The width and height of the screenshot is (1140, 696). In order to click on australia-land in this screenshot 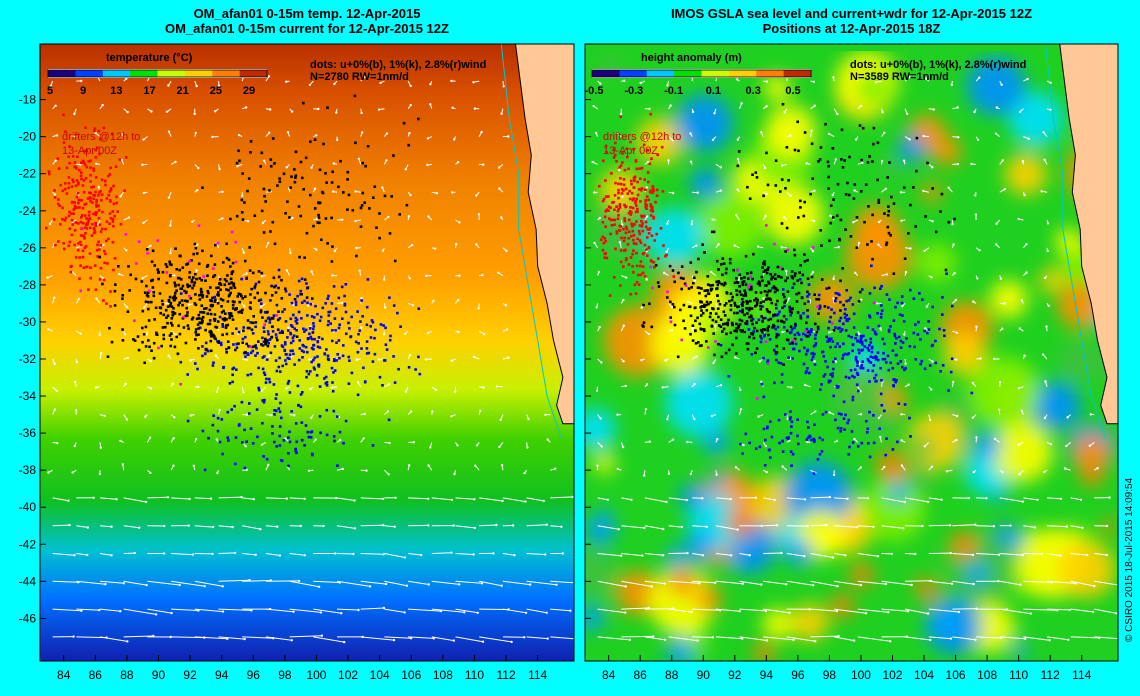, I will do `click(1088, 234)`.